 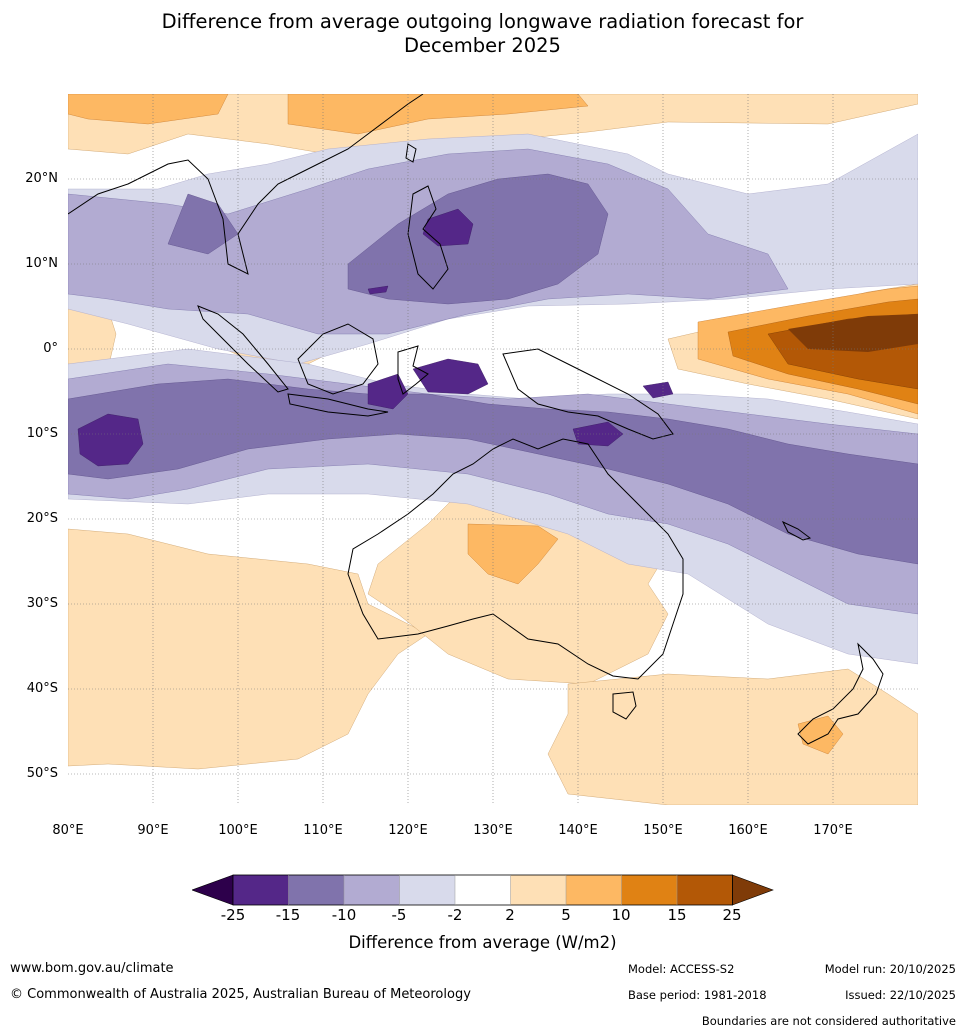 I want to click on colorbar-tick-m25: -25, so click(x=233, y=915).